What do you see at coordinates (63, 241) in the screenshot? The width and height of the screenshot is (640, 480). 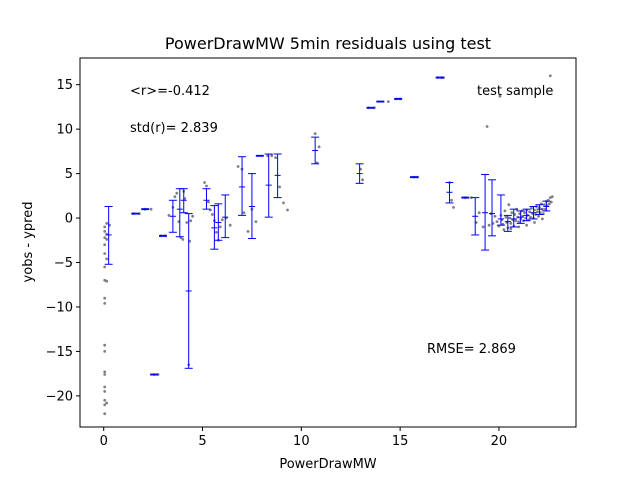 I see `y-axis: −20 −15 −10 −5 0 5 10 15` at bounding box center [63, 241].